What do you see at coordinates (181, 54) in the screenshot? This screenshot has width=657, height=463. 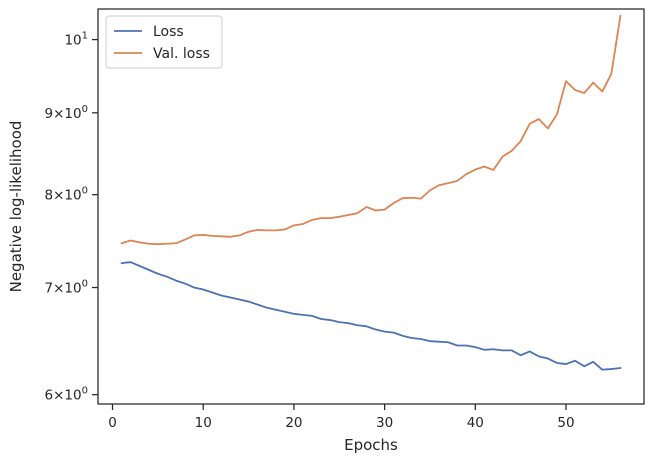 I see `legend-label-val-loss: Val. loss` at bounding box center [181, 54].